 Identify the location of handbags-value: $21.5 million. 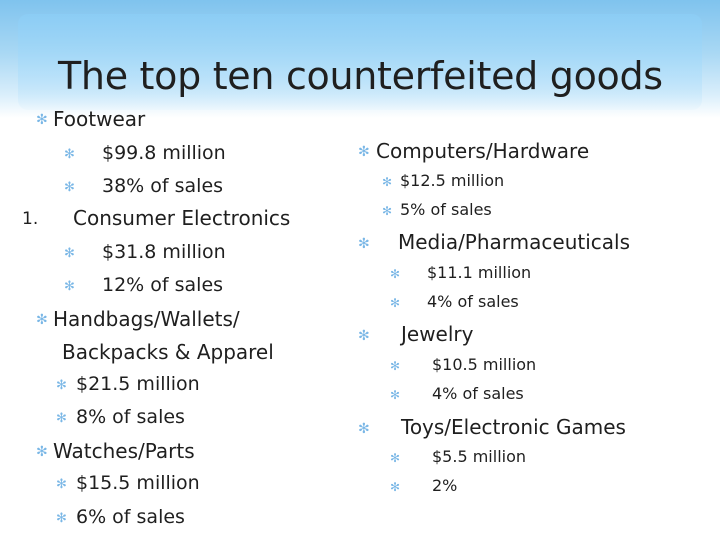
(138, 384).